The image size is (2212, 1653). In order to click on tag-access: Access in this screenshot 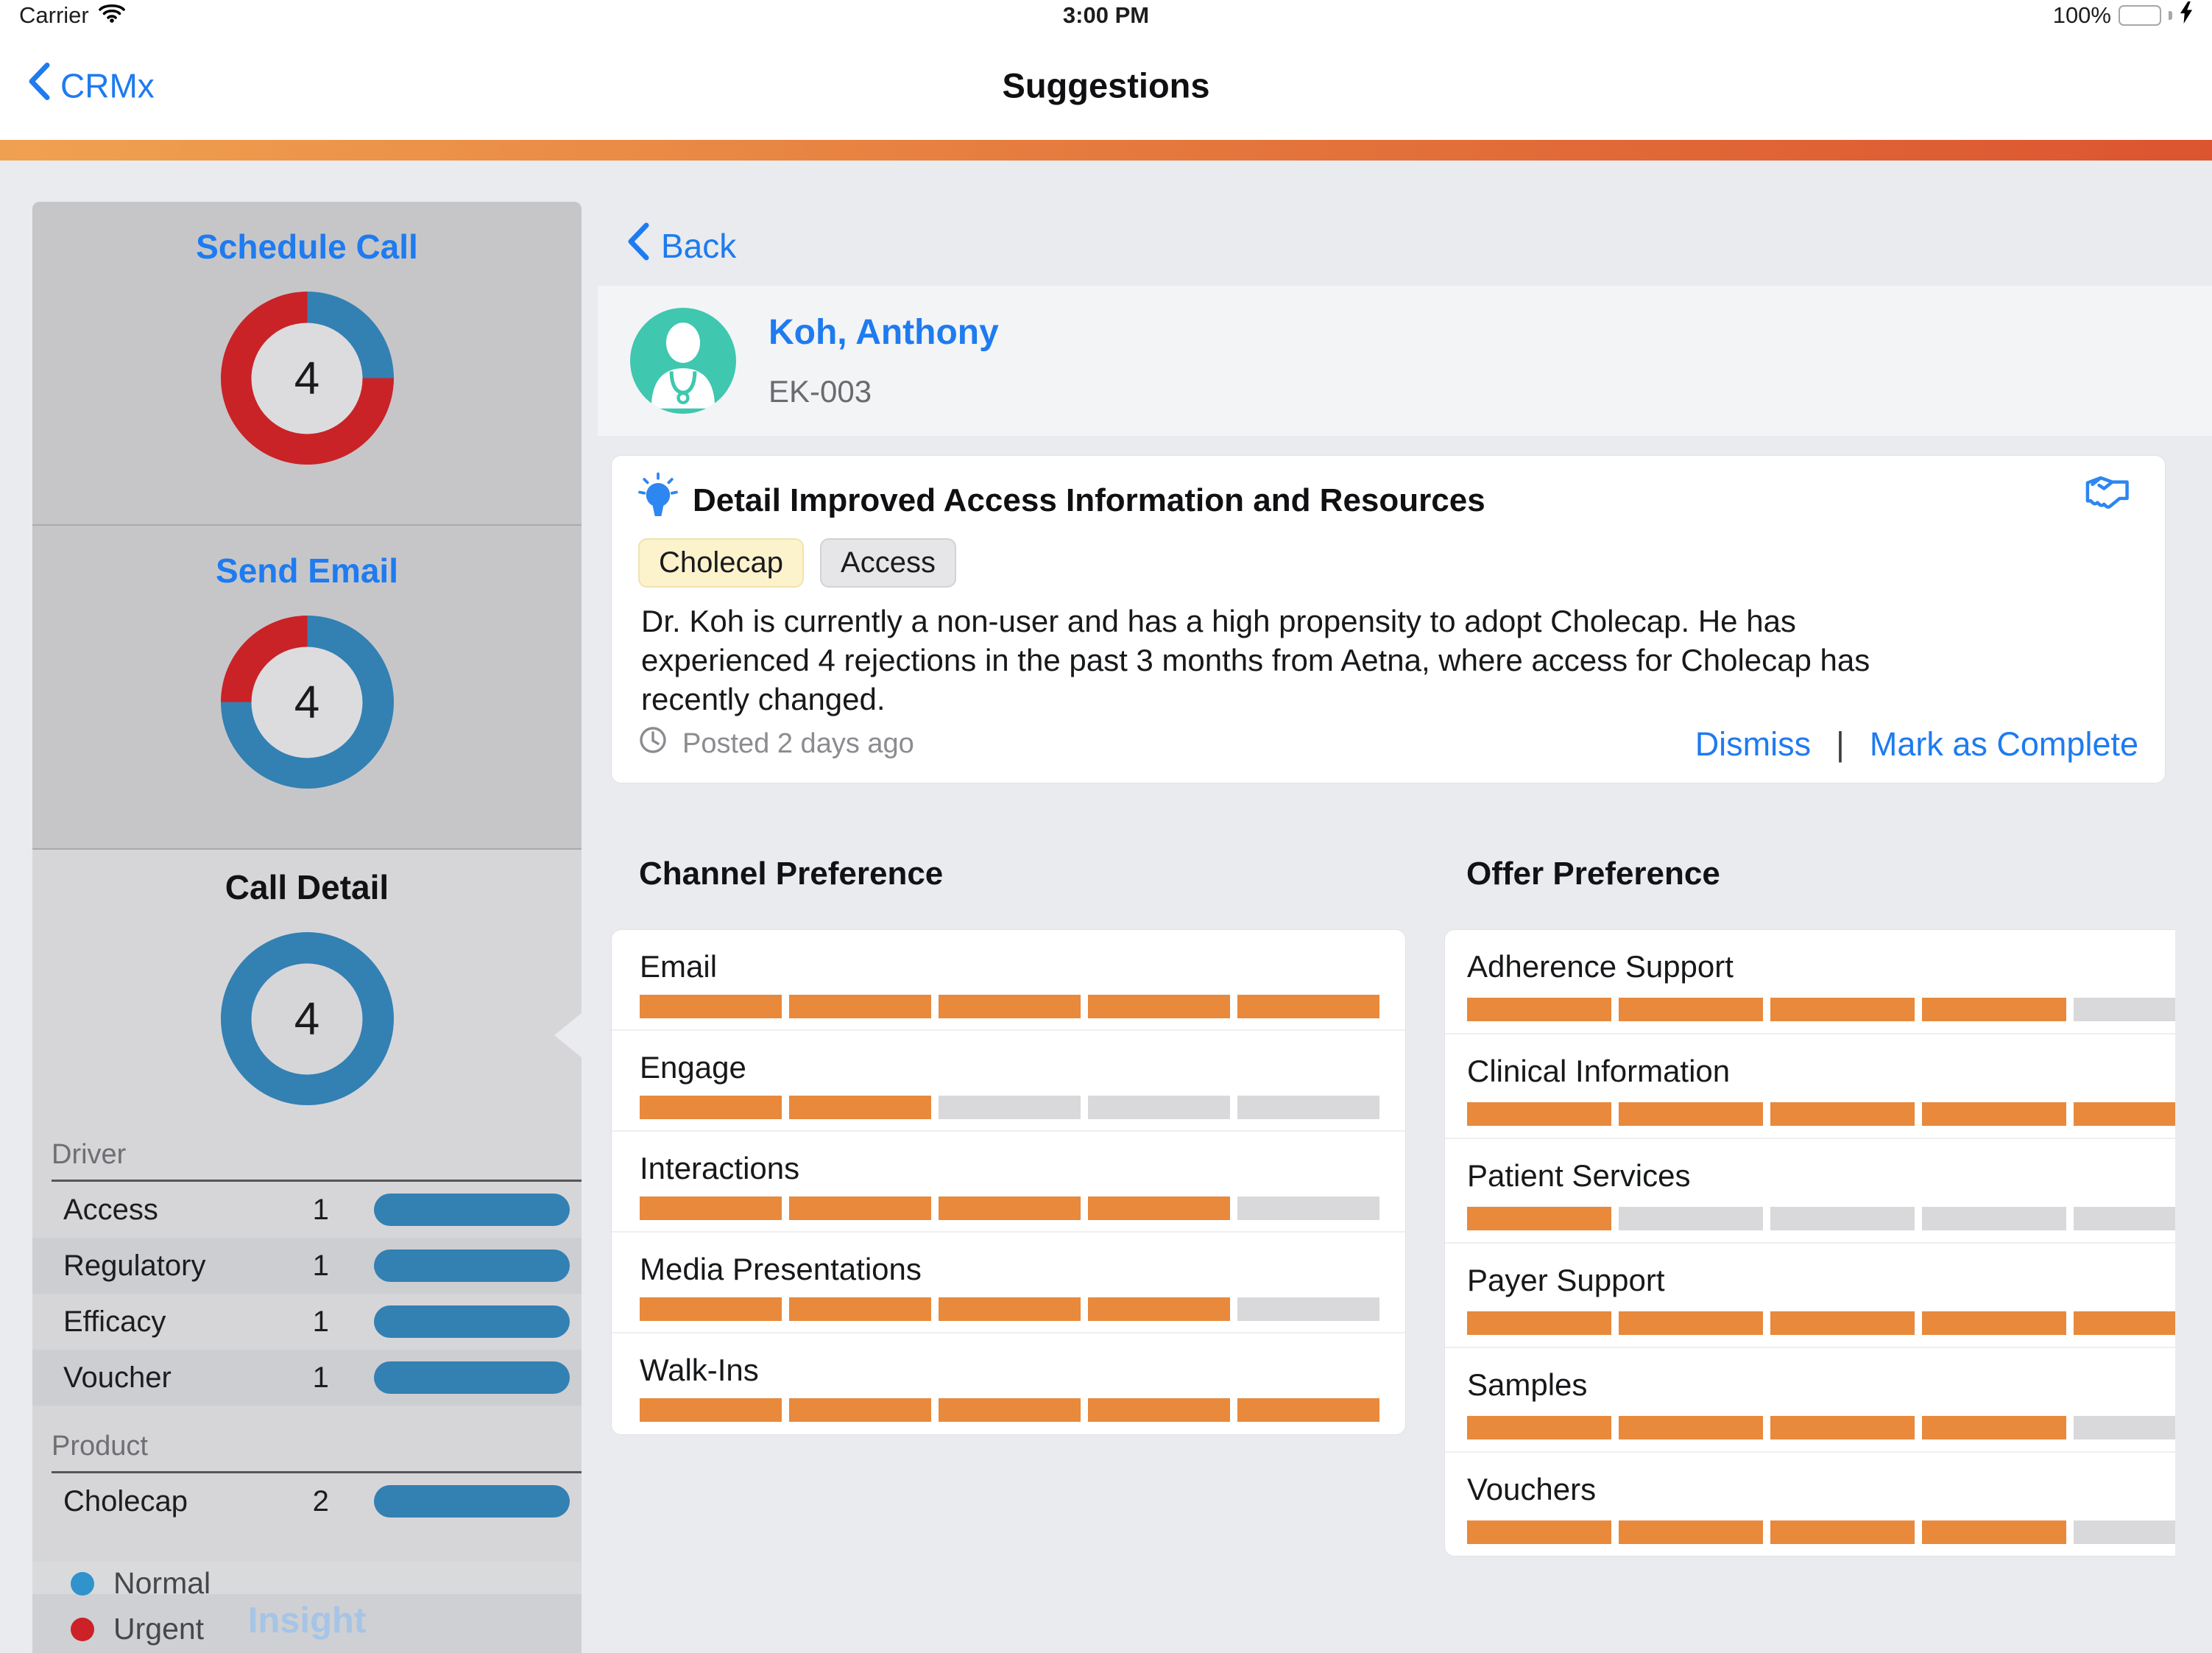, I will do `click(888, 563)`.